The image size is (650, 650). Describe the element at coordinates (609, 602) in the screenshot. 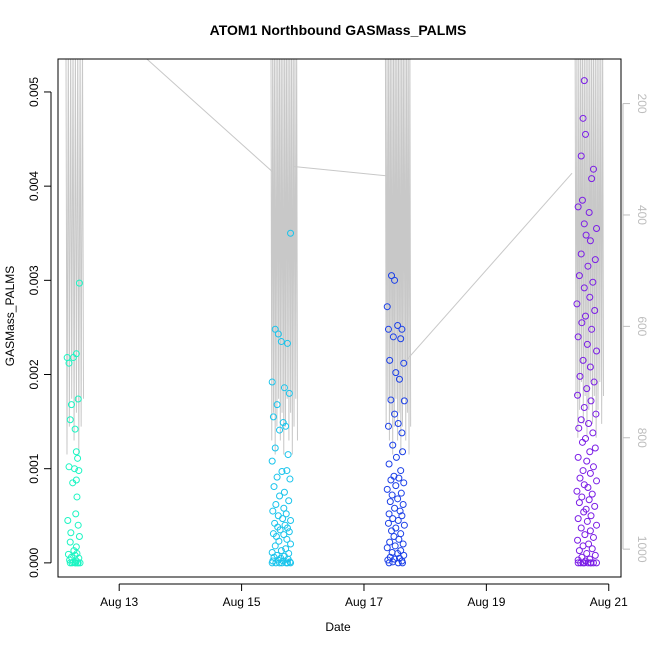

I see `x-tick-label: Aug 21` at that location.